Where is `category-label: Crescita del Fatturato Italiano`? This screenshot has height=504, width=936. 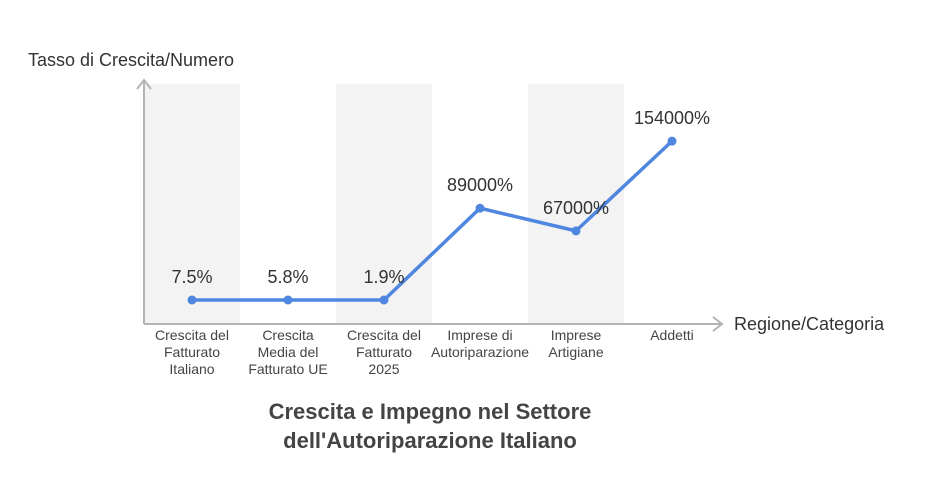
category-label: Crescita del Fatturato Italiano is located at coordinates (192, 352).